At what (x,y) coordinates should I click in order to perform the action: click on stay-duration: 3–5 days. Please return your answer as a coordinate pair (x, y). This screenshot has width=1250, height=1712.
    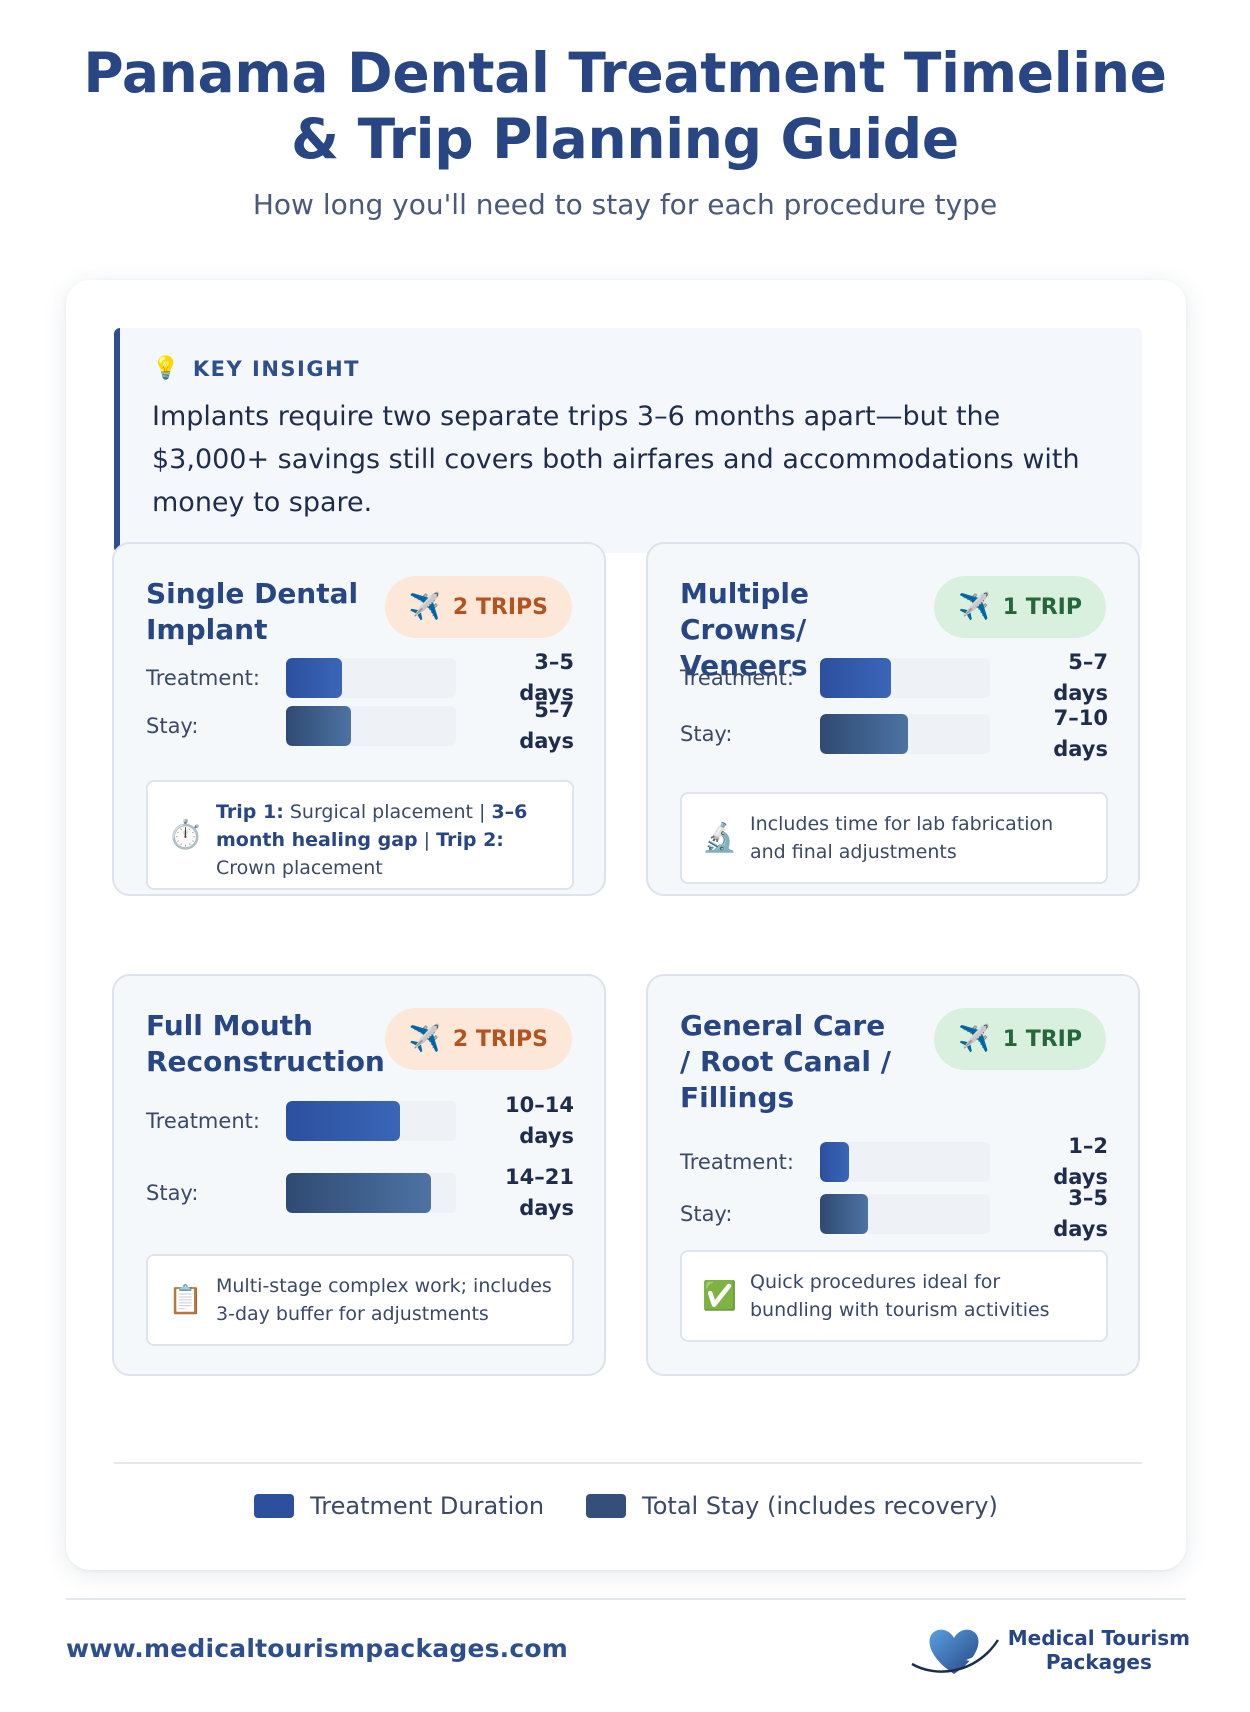
    Looking at the image, I should click on (1080, 1213).